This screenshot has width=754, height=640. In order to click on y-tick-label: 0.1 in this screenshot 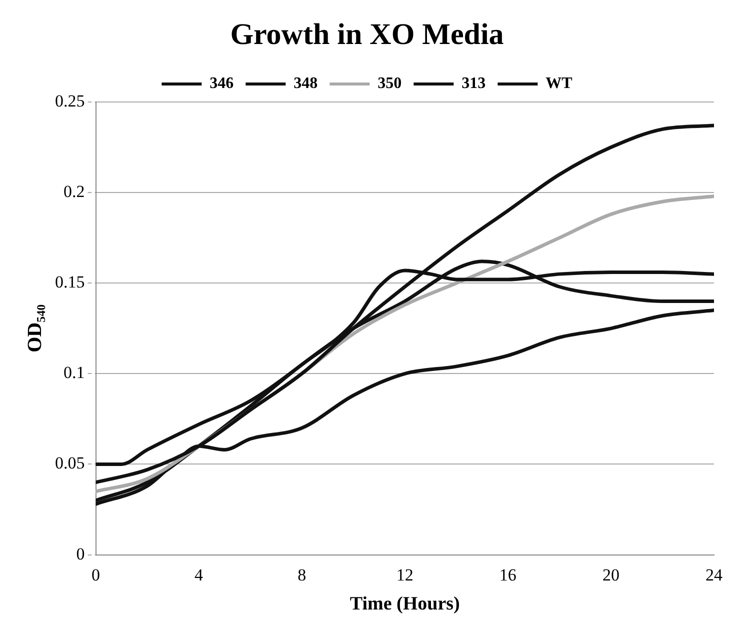, I will do `click(74, 372)`.